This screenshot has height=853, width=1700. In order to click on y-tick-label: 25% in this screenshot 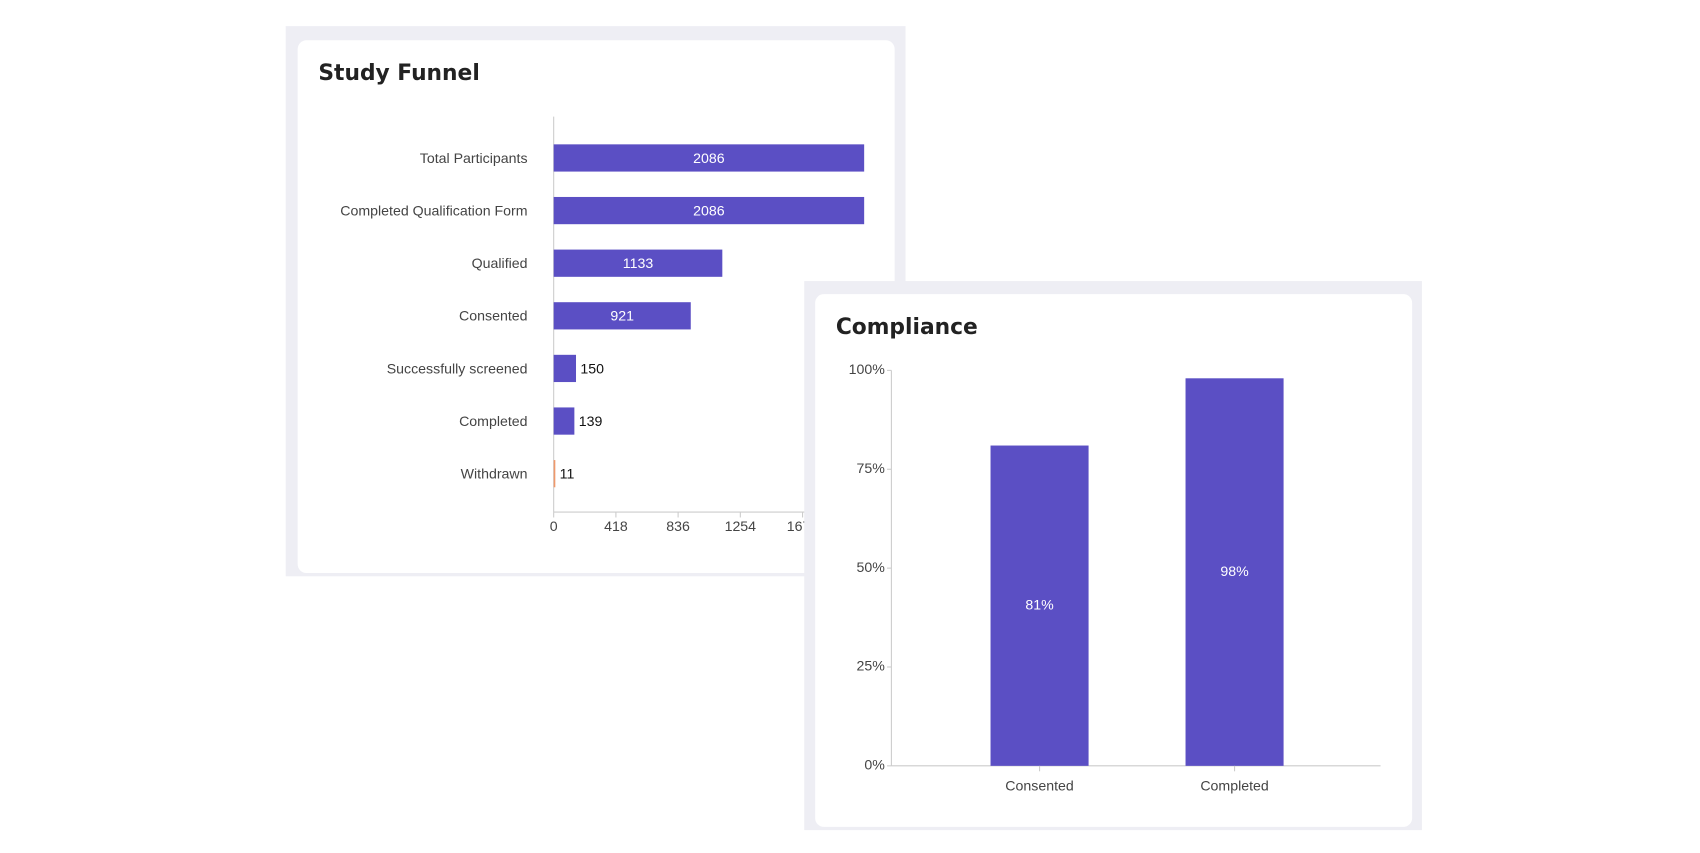, I will do `click(871, 667)`.